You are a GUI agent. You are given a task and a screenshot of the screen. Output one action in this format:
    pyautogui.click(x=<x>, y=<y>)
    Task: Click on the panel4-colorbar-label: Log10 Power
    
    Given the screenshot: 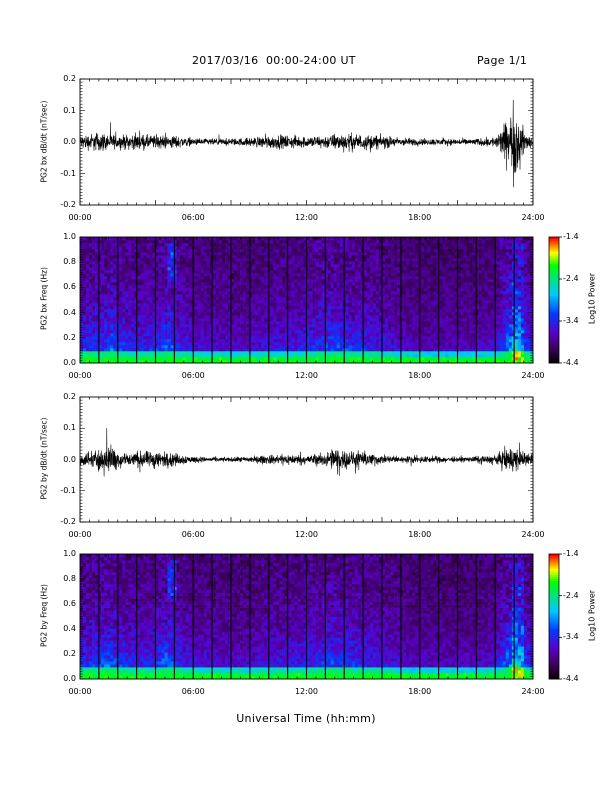 What is the action you would take?
    pyautogui.click(x=592, y=615)
    